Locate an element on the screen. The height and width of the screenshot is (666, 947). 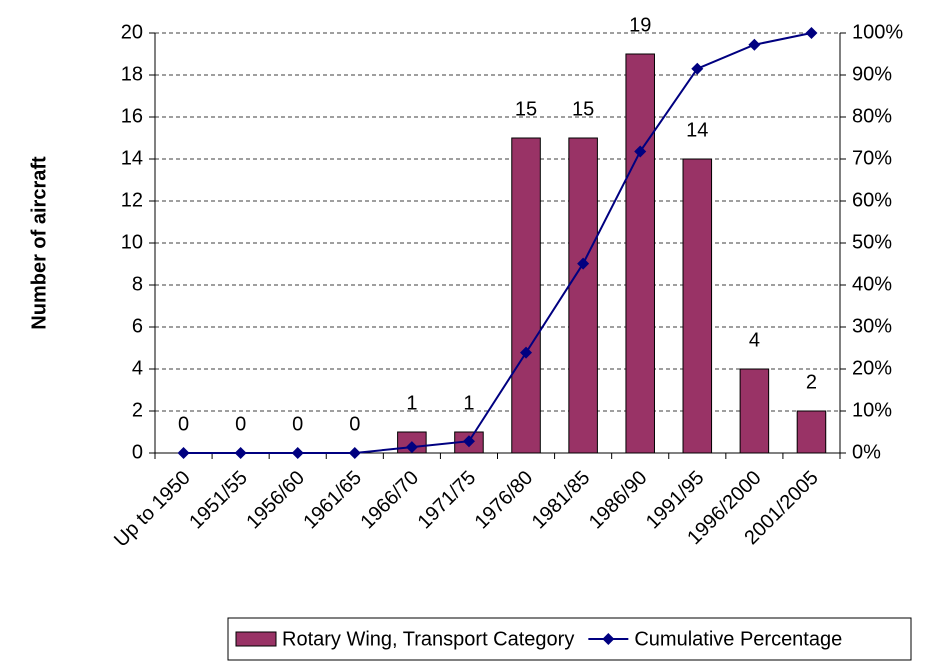
y2-tick-label: 60% is located at coordinates (872, 200).